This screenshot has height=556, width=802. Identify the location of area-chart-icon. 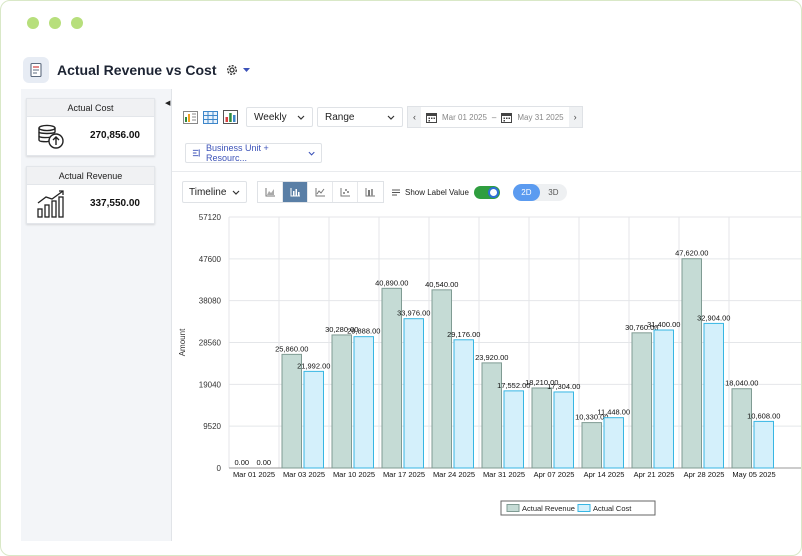
(270, 192).